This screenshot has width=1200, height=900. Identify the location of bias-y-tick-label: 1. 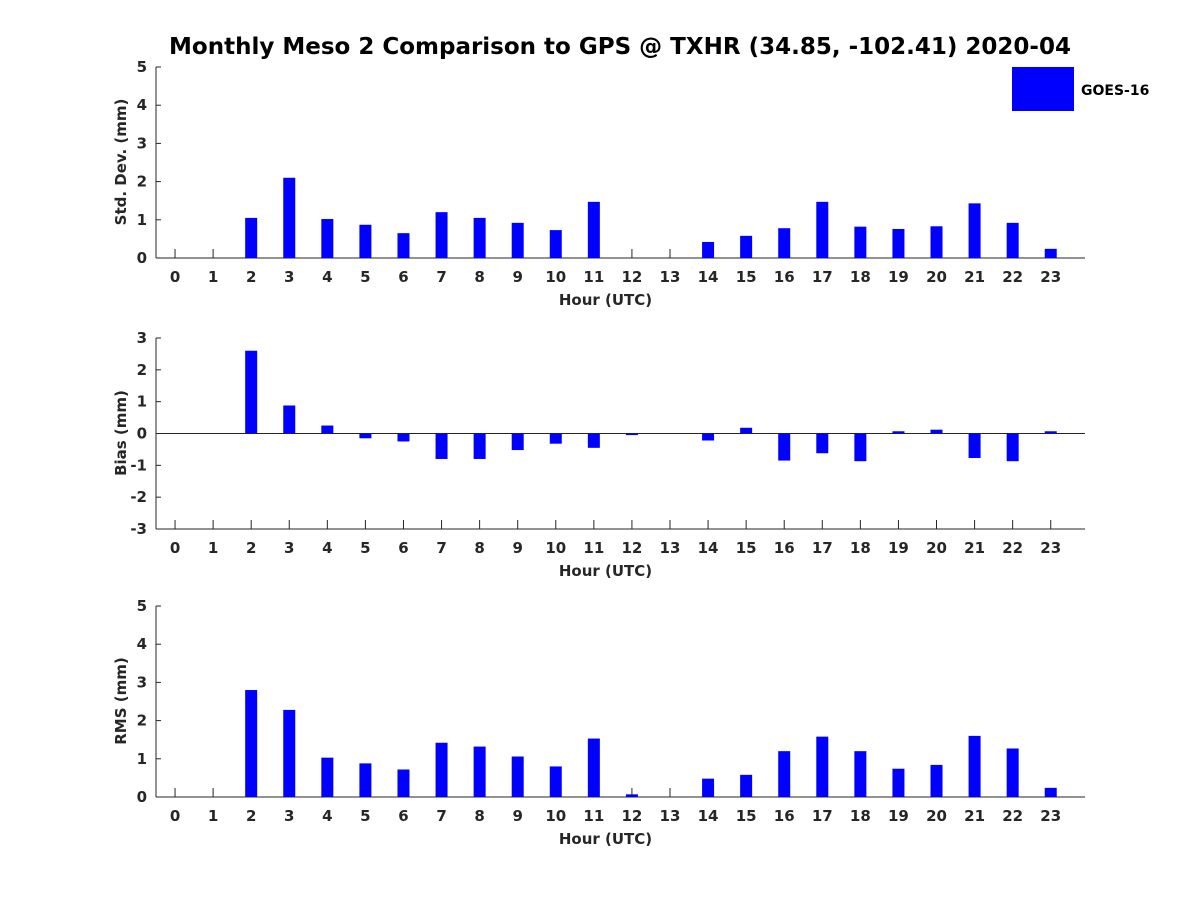
(142, 402).